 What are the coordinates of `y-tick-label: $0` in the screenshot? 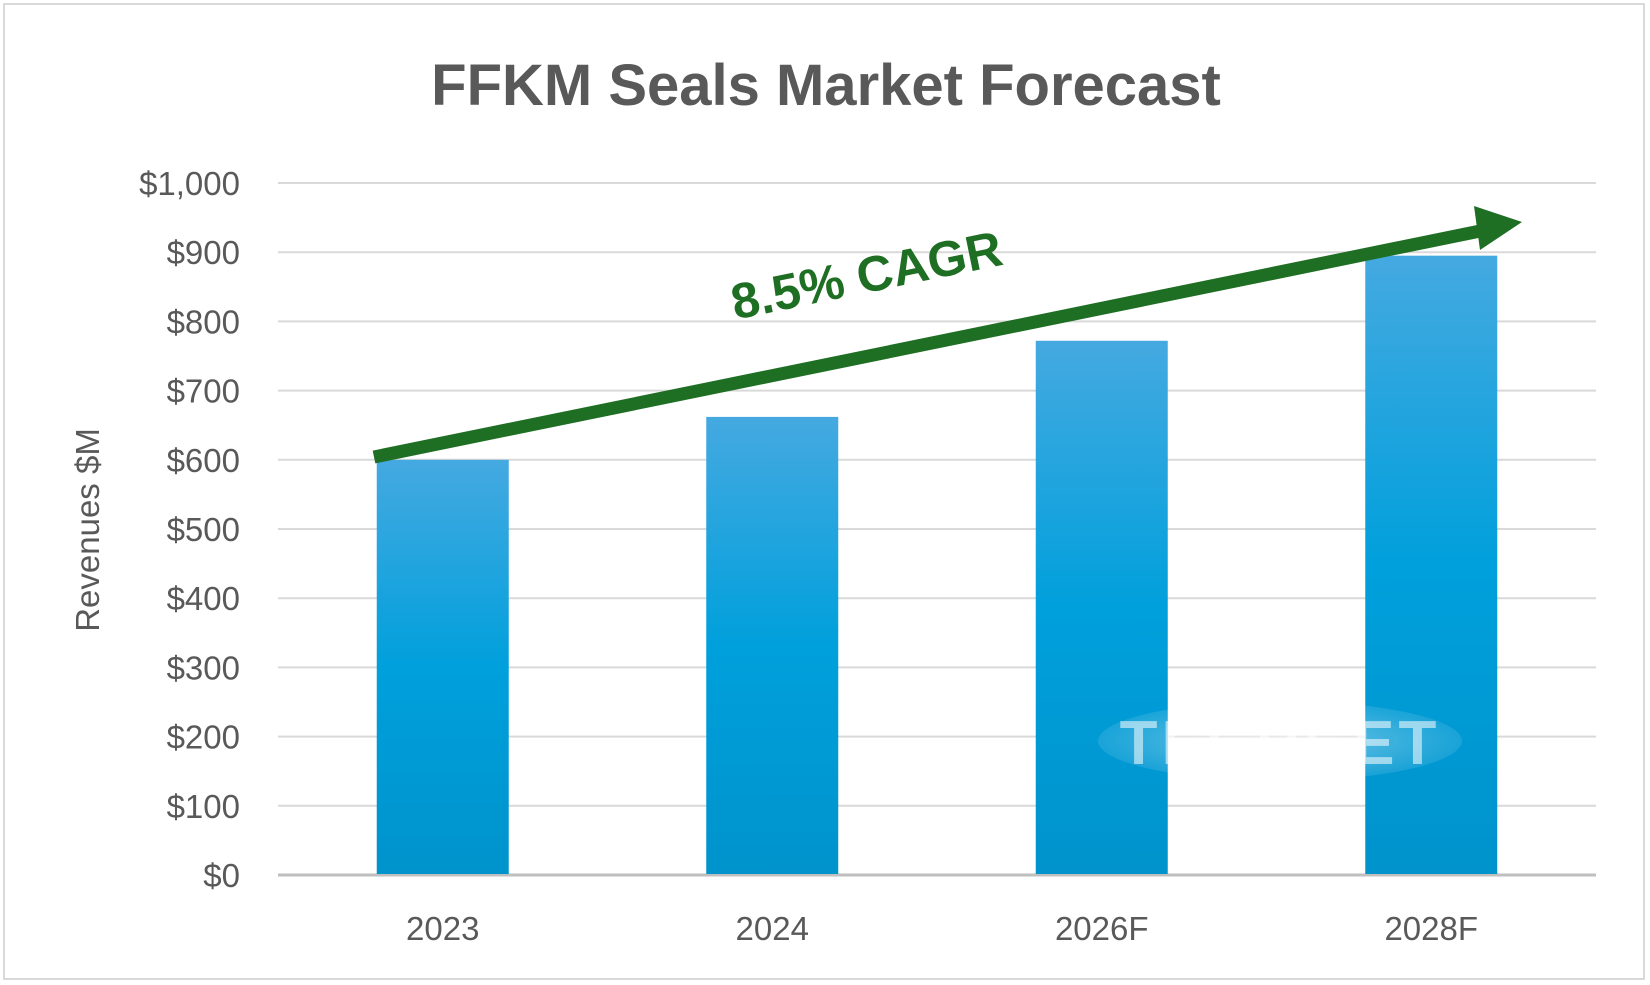 It's located at (221, 875).